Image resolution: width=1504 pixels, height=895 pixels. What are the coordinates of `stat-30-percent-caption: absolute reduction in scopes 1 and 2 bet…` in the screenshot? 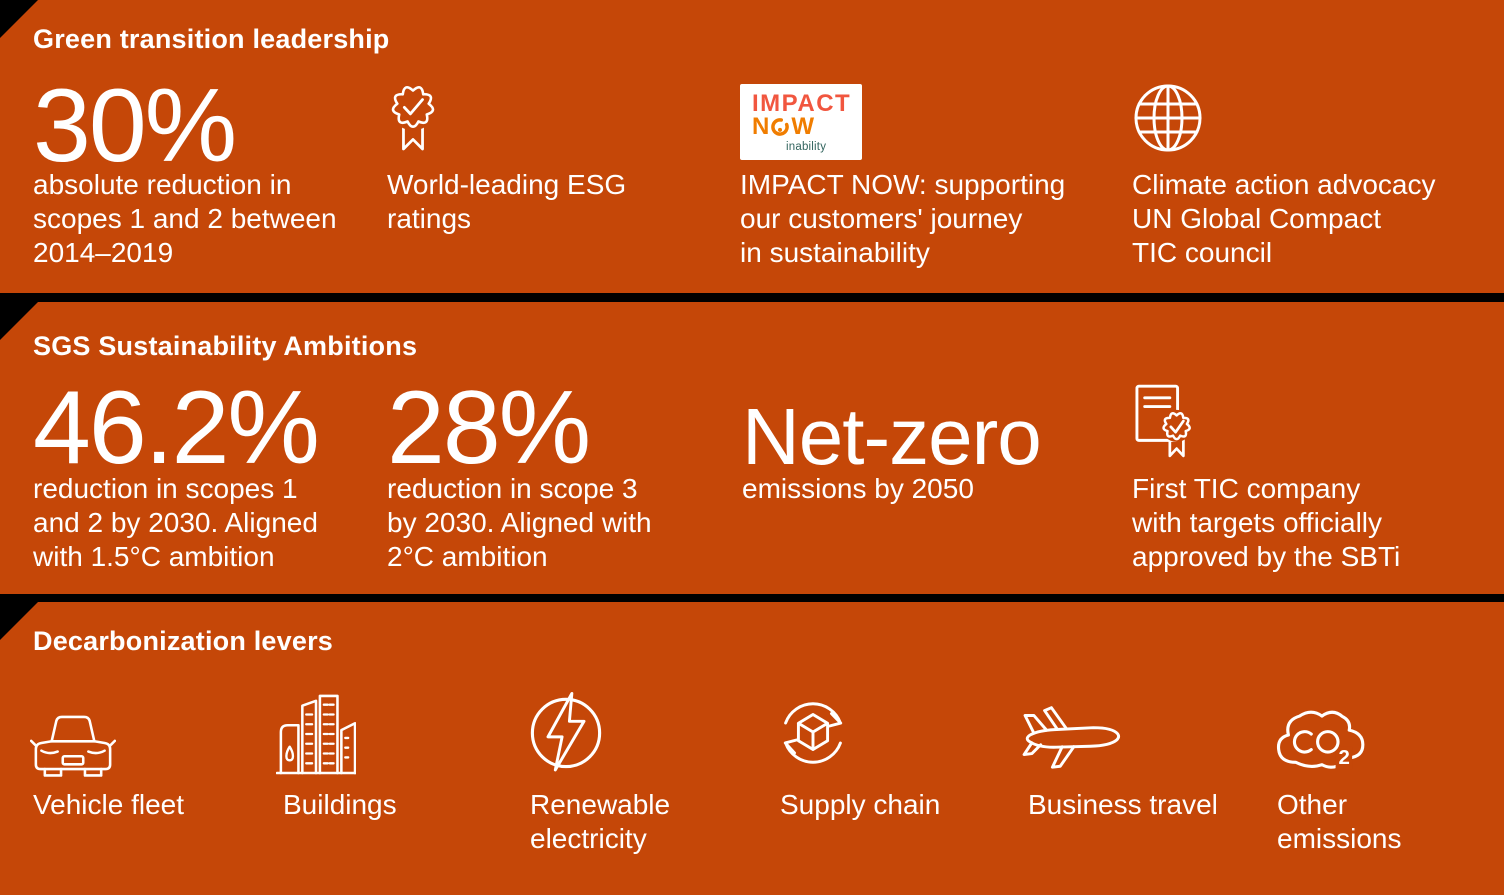 It's located at (185, 219).